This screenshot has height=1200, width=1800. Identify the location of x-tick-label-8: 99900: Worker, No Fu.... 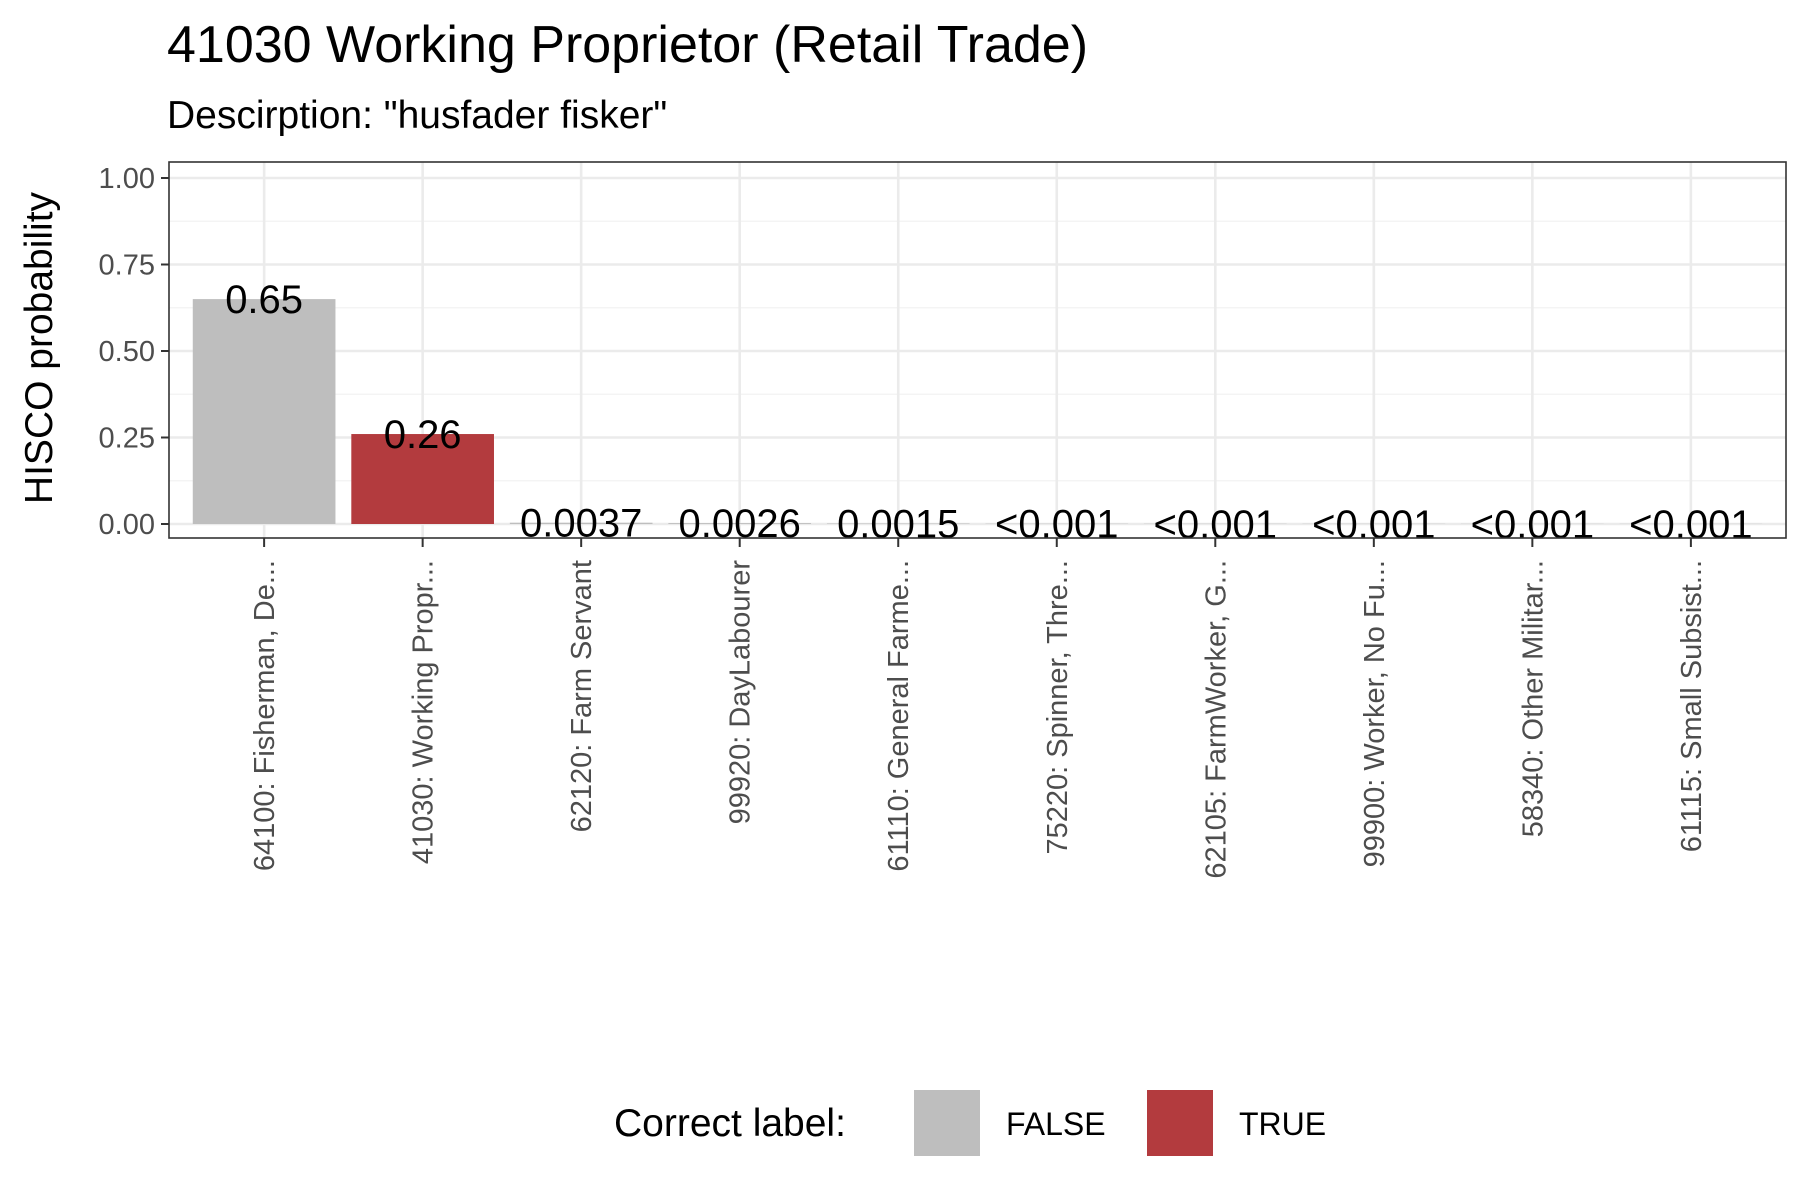
(1375, 713).